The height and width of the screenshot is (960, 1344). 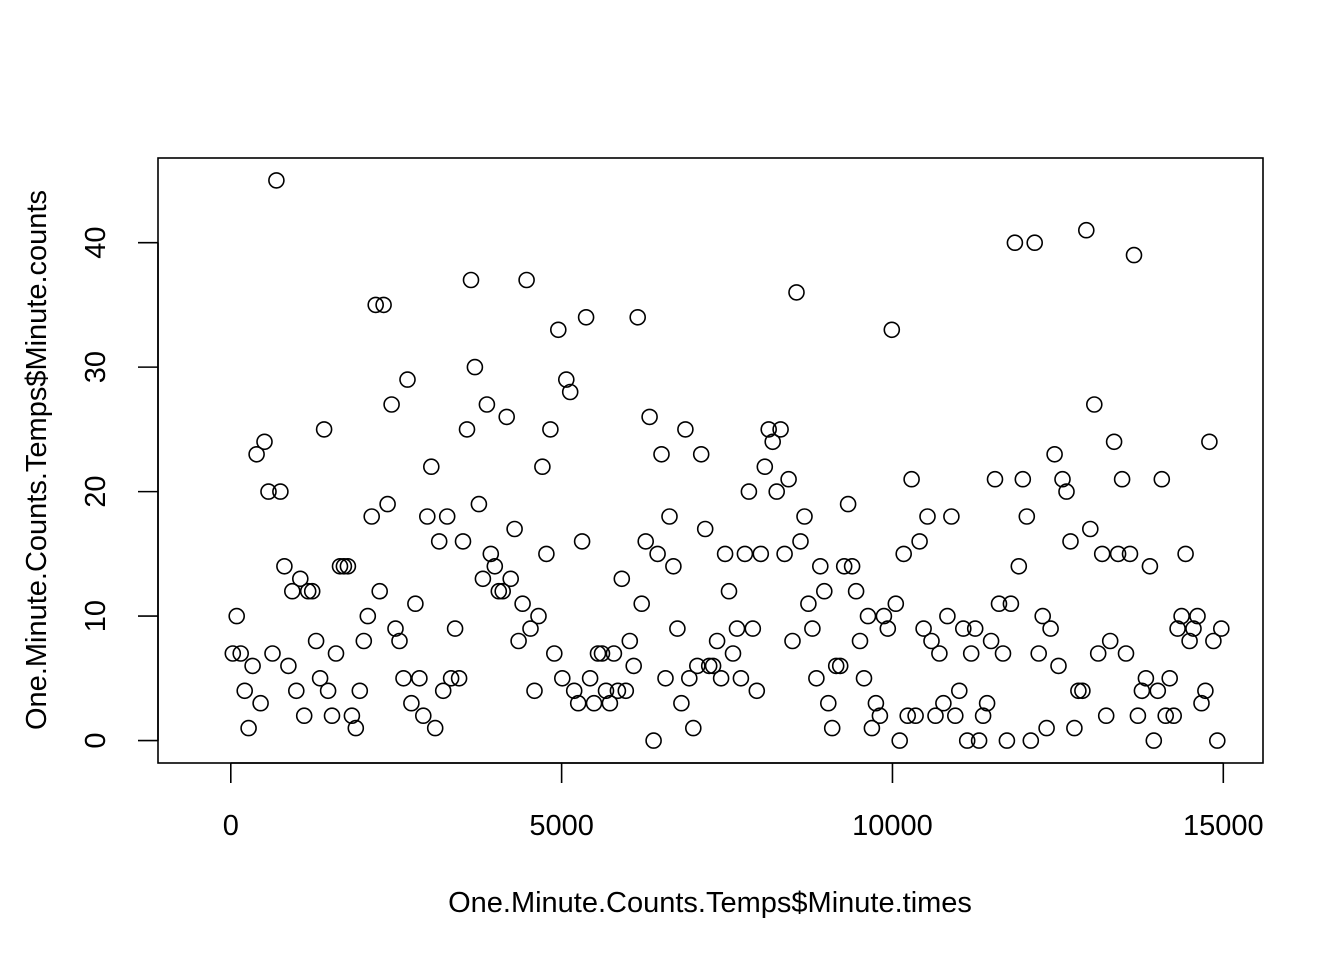 I want to click on y-tick-label: 20, so click(x=96, y=491).